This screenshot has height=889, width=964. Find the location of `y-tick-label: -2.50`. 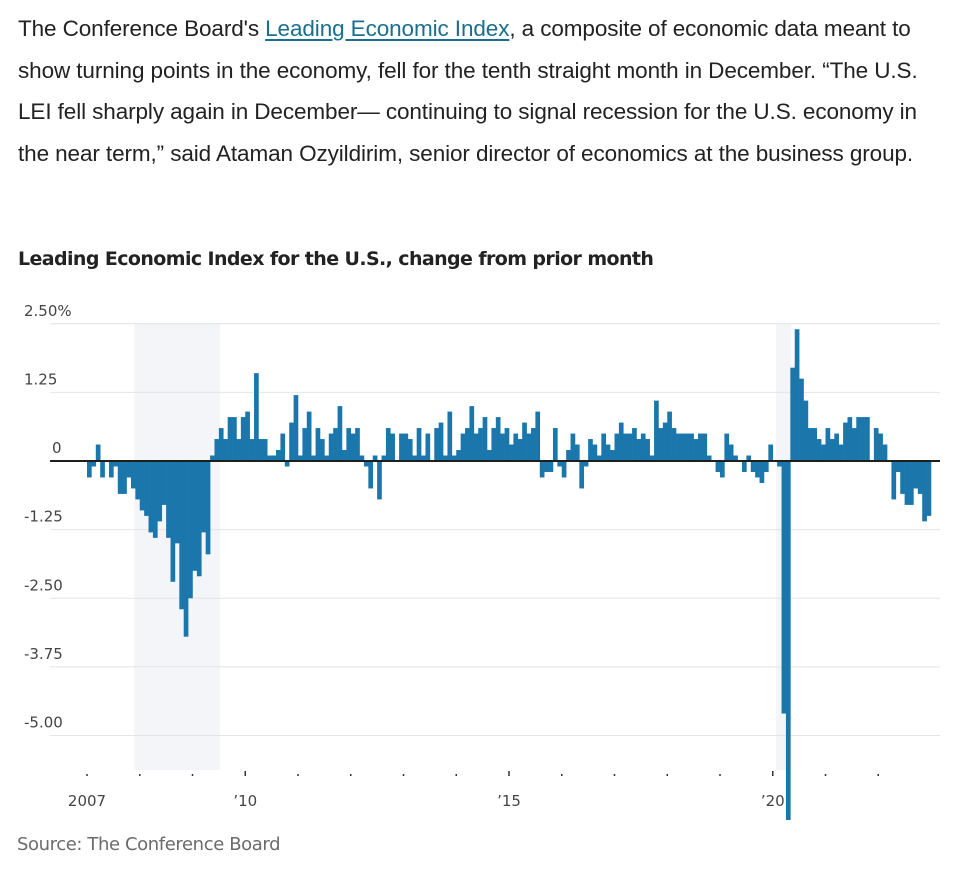

y-tick-label: -2.50 is located at coordinates (43, 585).